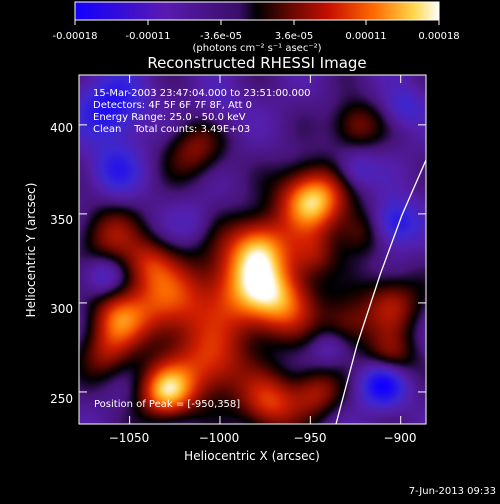 Image resolution: width=500 pixels, height=504 pixels. What do you see at coordinates (172, 105) in the screenshot?
I see `annotation-detectors: Detectors: 4F 5F 6F 7F 8F, Att 0` at bounding box center [172, 105].